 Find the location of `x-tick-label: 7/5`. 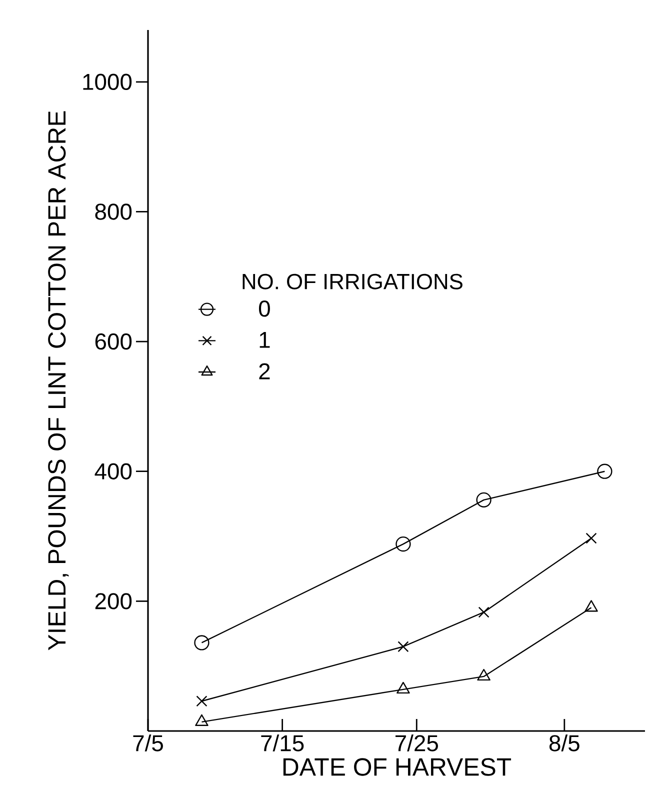

x-tick-label: 7/5 is located at coordinates (148, 743).